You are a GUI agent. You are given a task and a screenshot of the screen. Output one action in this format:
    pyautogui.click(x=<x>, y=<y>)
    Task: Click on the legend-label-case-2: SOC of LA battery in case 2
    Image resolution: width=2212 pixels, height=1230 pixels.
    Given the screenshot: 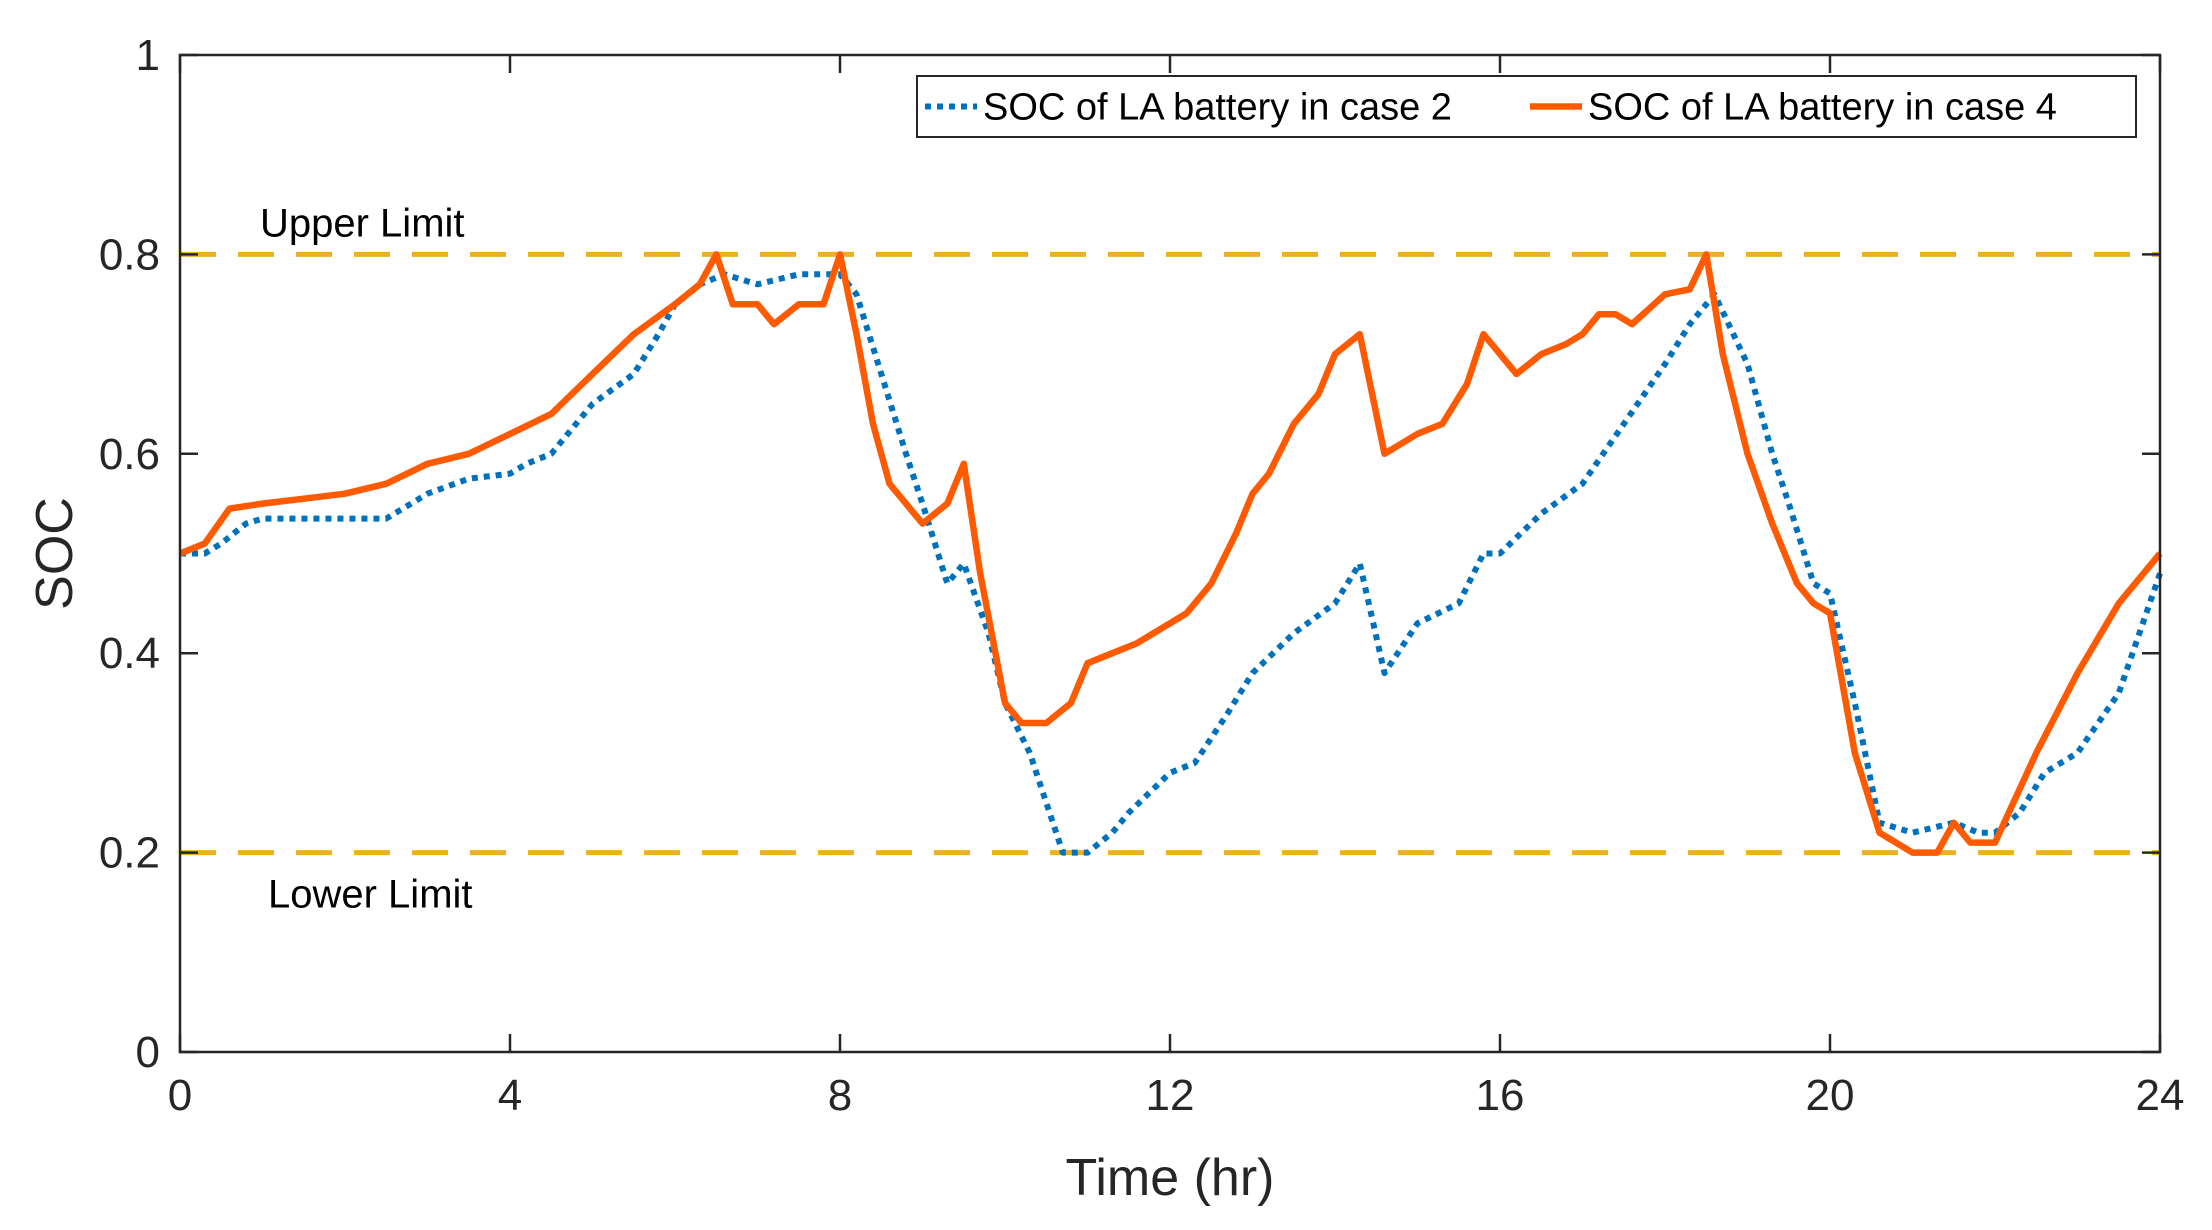 What is the action you would take?
    pyautogui.click(x=1217, y=108)
    